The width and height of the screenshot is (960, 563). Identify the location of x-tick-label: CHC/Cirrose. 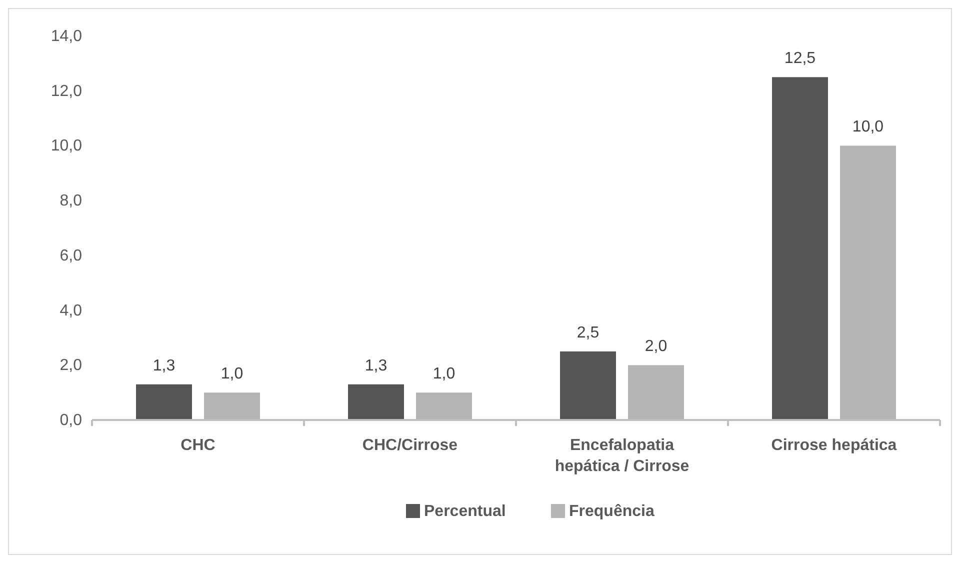
(410, 445).